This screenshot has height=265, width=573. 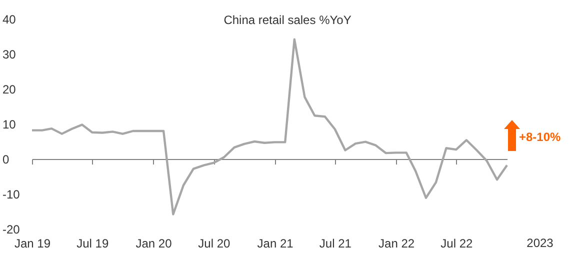 I want to click on x-tick-label: Jan 22, so click(x=396, y=243).